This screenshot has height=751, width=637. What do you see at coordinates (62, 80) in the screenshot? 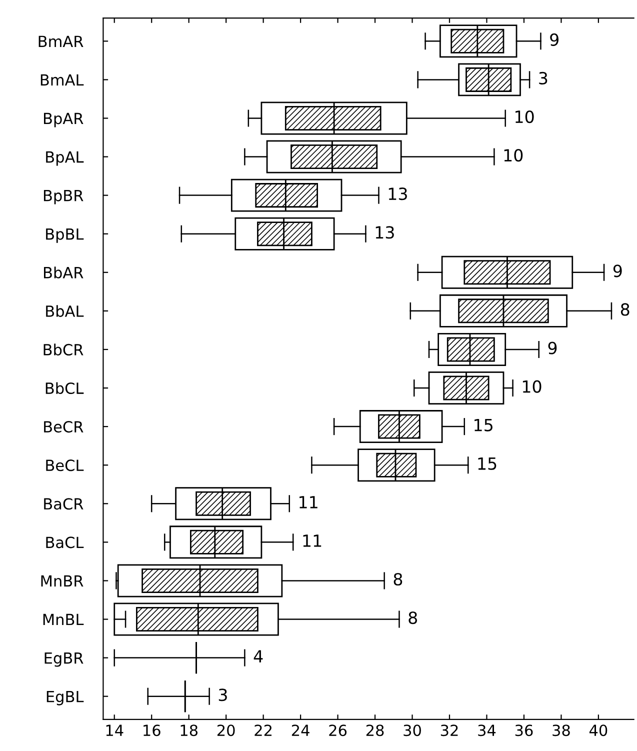
I see `y-tick-label: BmAL` at bounding box center [62, 80].